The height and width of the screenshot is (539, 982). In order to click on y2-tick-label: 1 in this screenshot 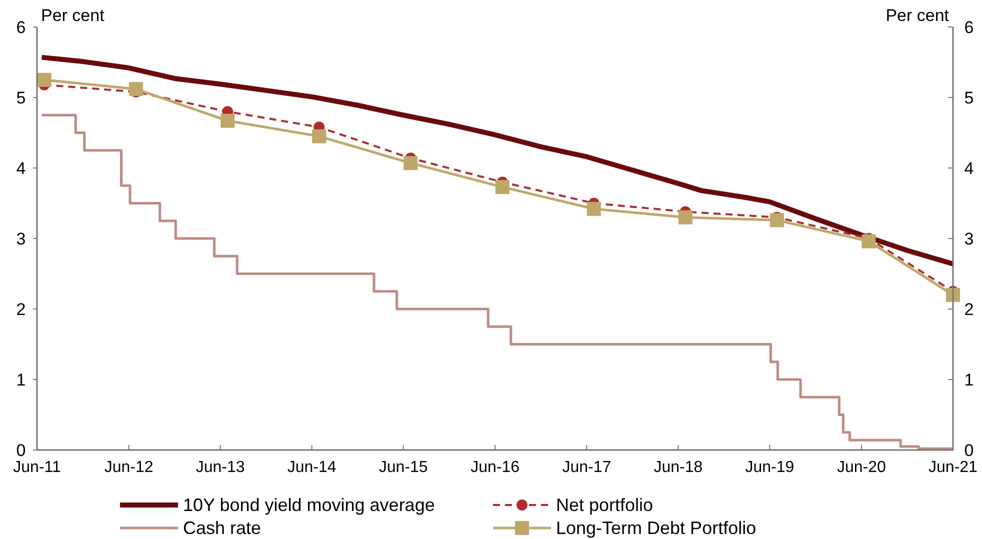, I will do `click(969, 380)`.